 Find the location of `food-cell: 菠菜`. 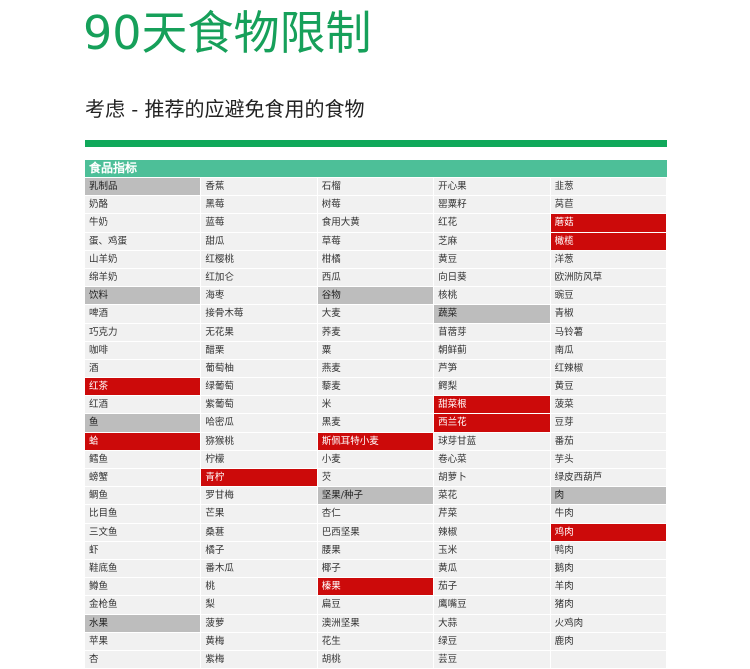

food-cell: 菠菜 is located at coordinates (608, 405).